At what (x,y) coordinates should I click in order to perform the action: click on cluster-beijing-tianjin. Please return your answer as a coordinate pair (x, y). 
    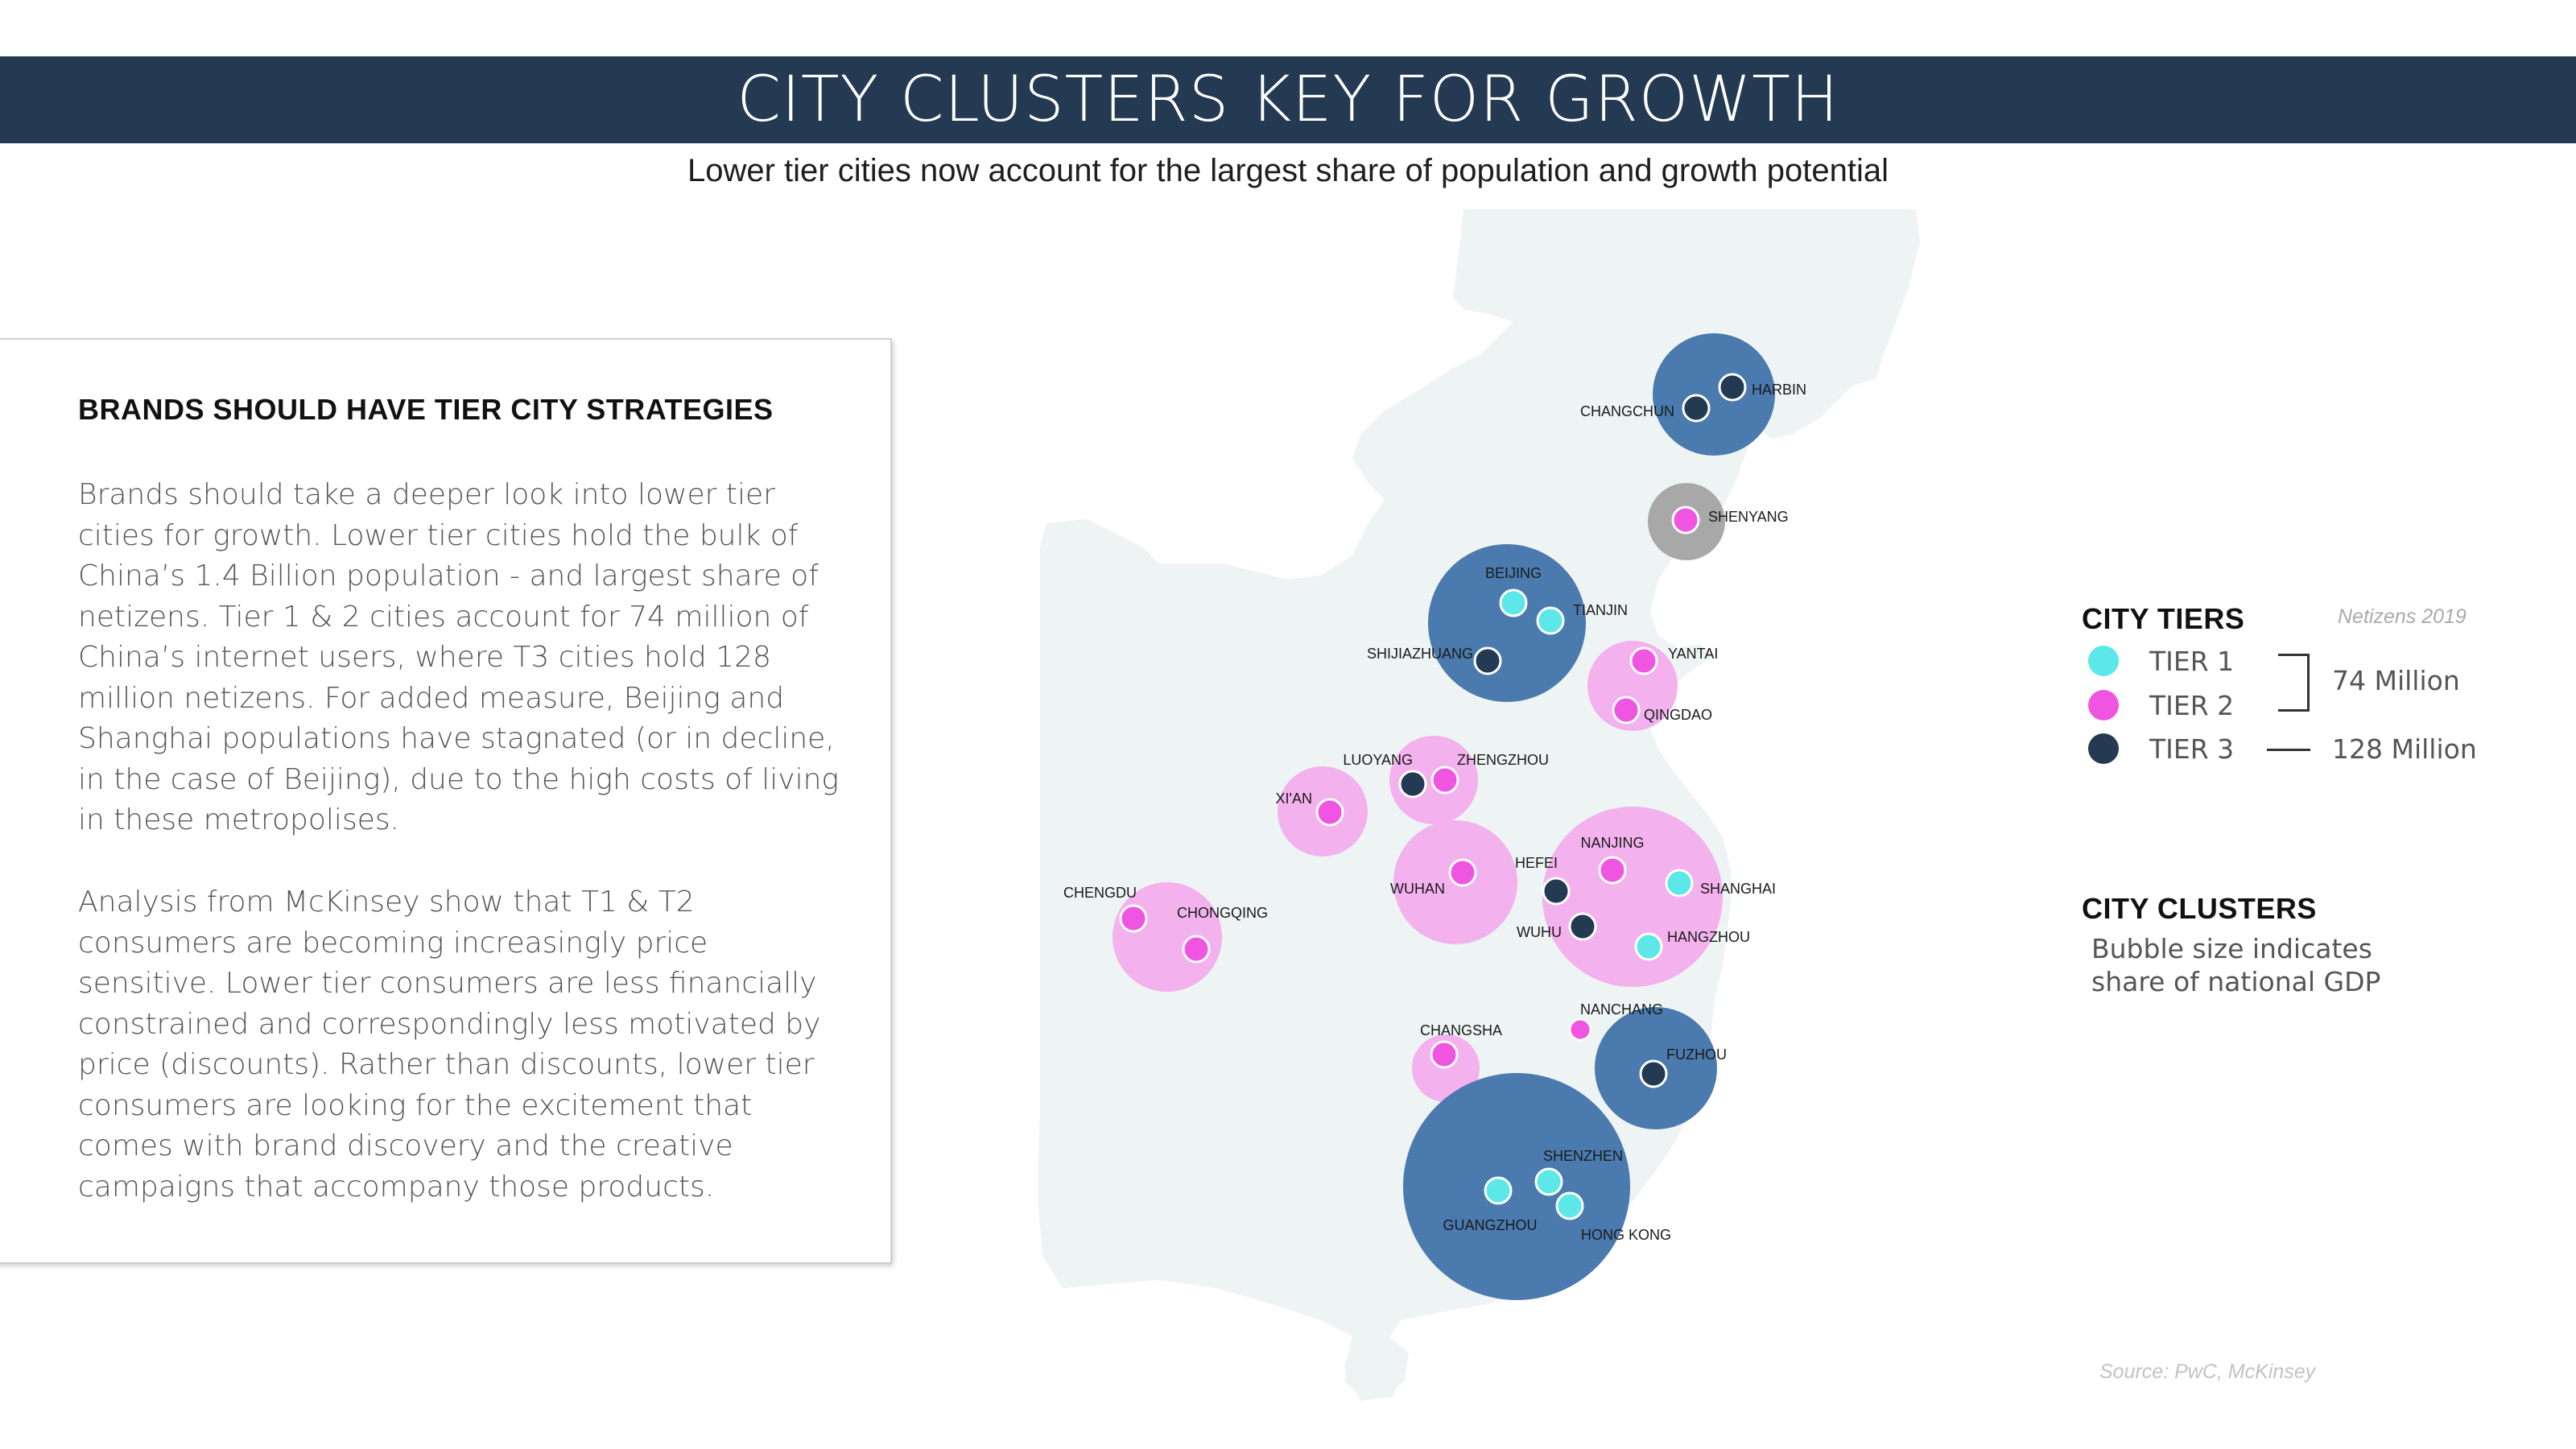
    Looking at the image, I should click on (1507, 623).